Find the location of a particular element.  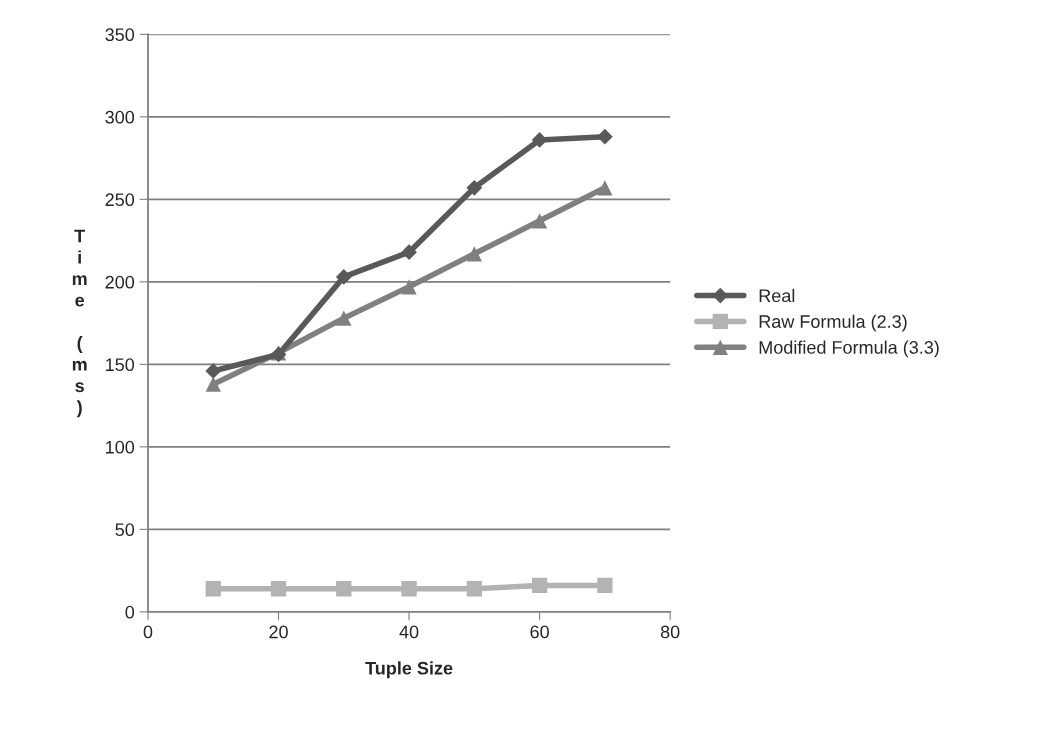

y-tick-label: 100 is located at coordinates (120, 447).